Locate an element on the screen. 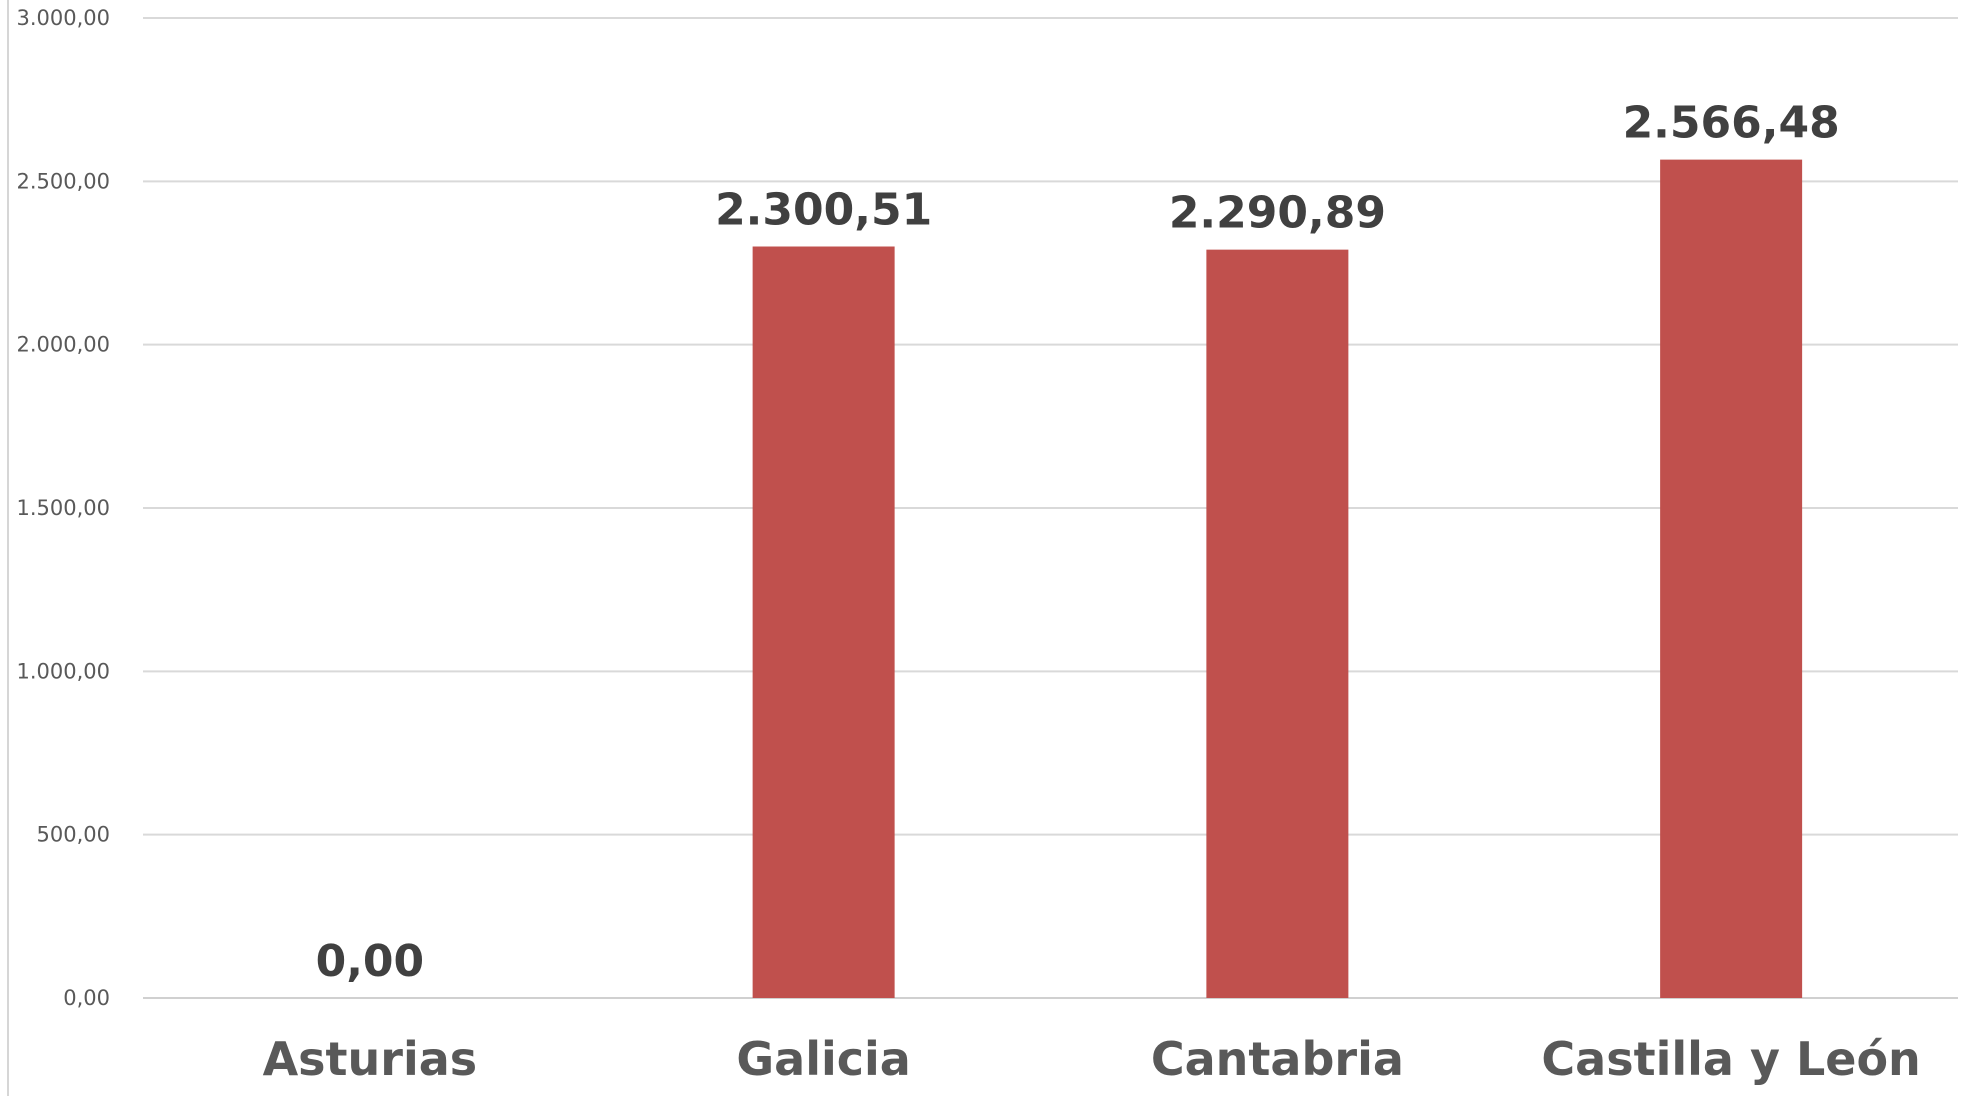 This screenshot has width=1968, height=1096. data-label: 2.300,51 is located at coordinates (823, 210).